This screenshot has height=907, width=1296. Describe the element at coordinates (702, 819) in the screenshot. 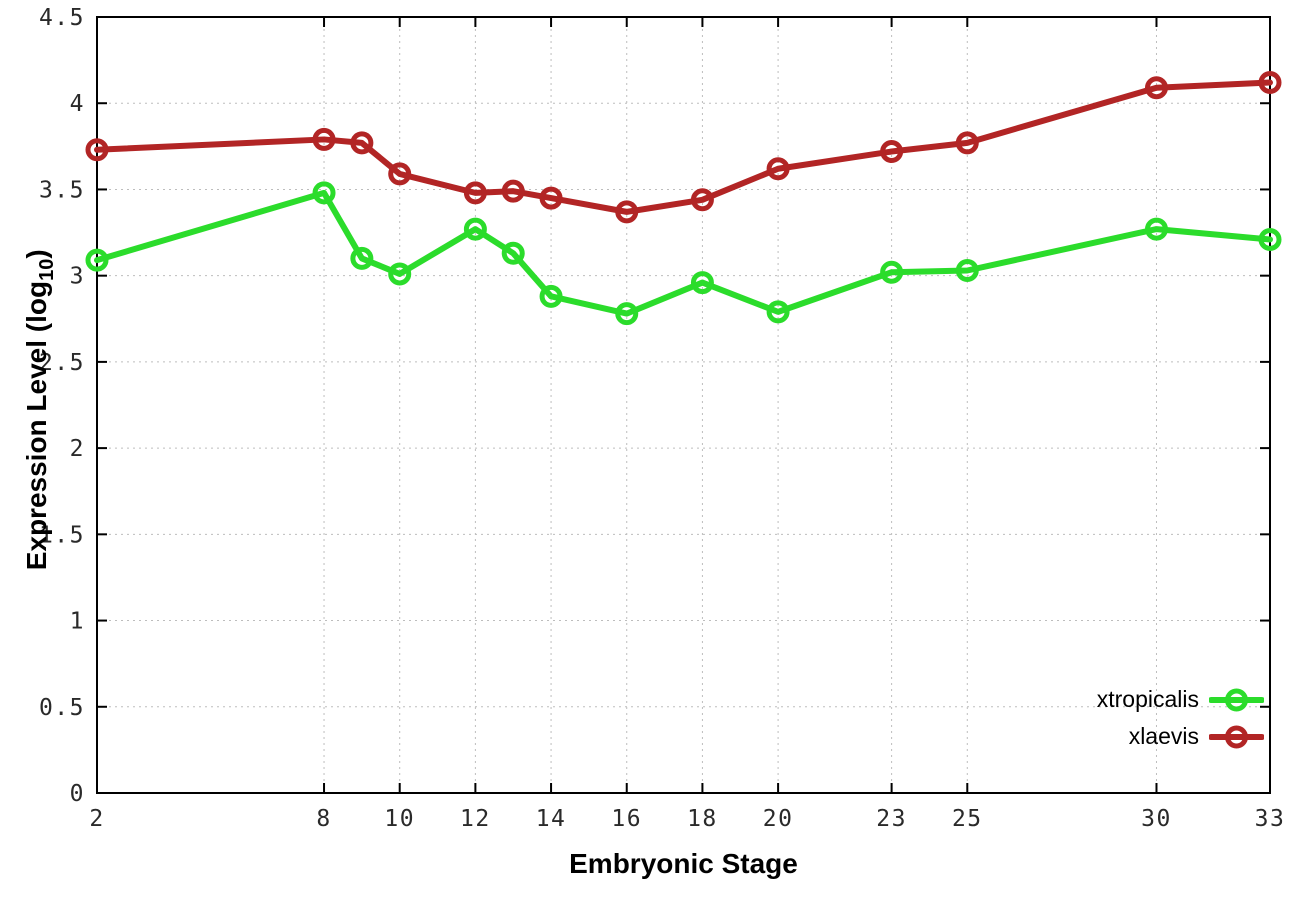

I see `x-tick-label: 18` at that location.